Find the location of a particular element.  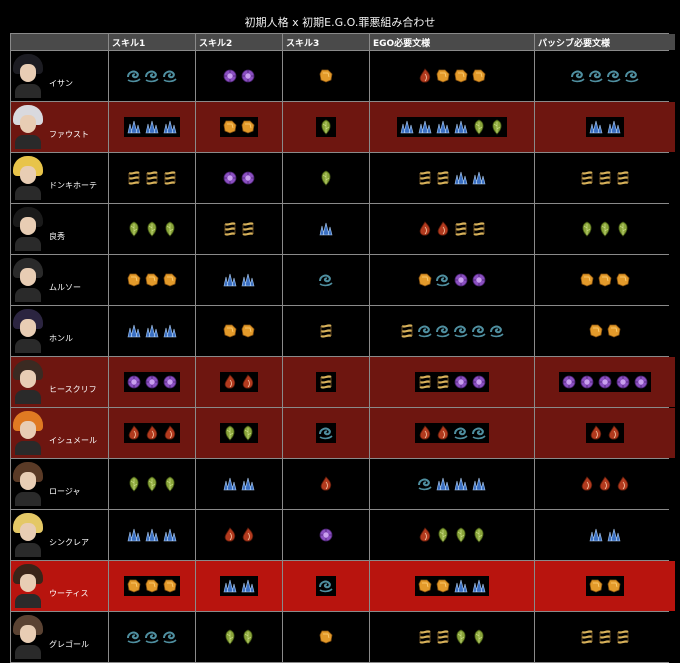

character-cell: ホンル is located at coordinates (59, 331).